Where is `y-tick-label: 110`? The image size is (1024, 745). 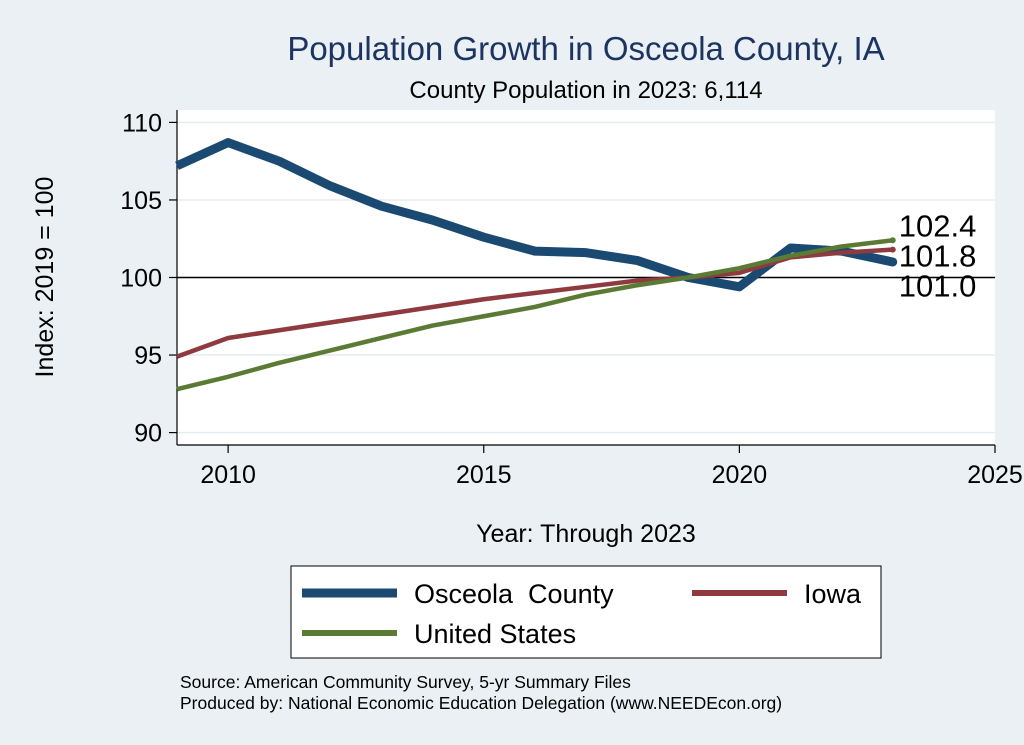 y-tick-label: 110 is located at coordinates (142, 123).